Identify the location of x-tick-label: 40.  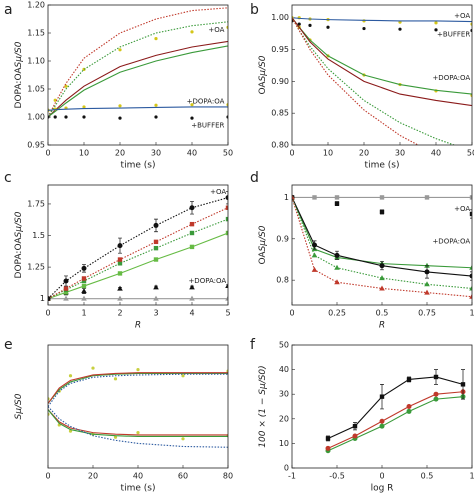
(436, 153).